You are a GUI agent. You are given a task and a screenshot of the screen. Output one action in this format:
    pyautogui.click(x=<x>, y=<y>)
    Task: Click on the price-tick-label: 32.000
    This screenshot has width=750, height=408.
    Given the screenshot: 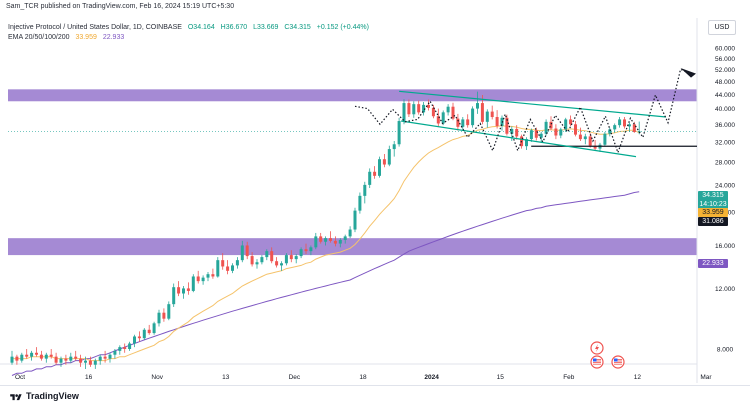 What is the action you would take?
    pyautogui.click(x=725, y=142)
    